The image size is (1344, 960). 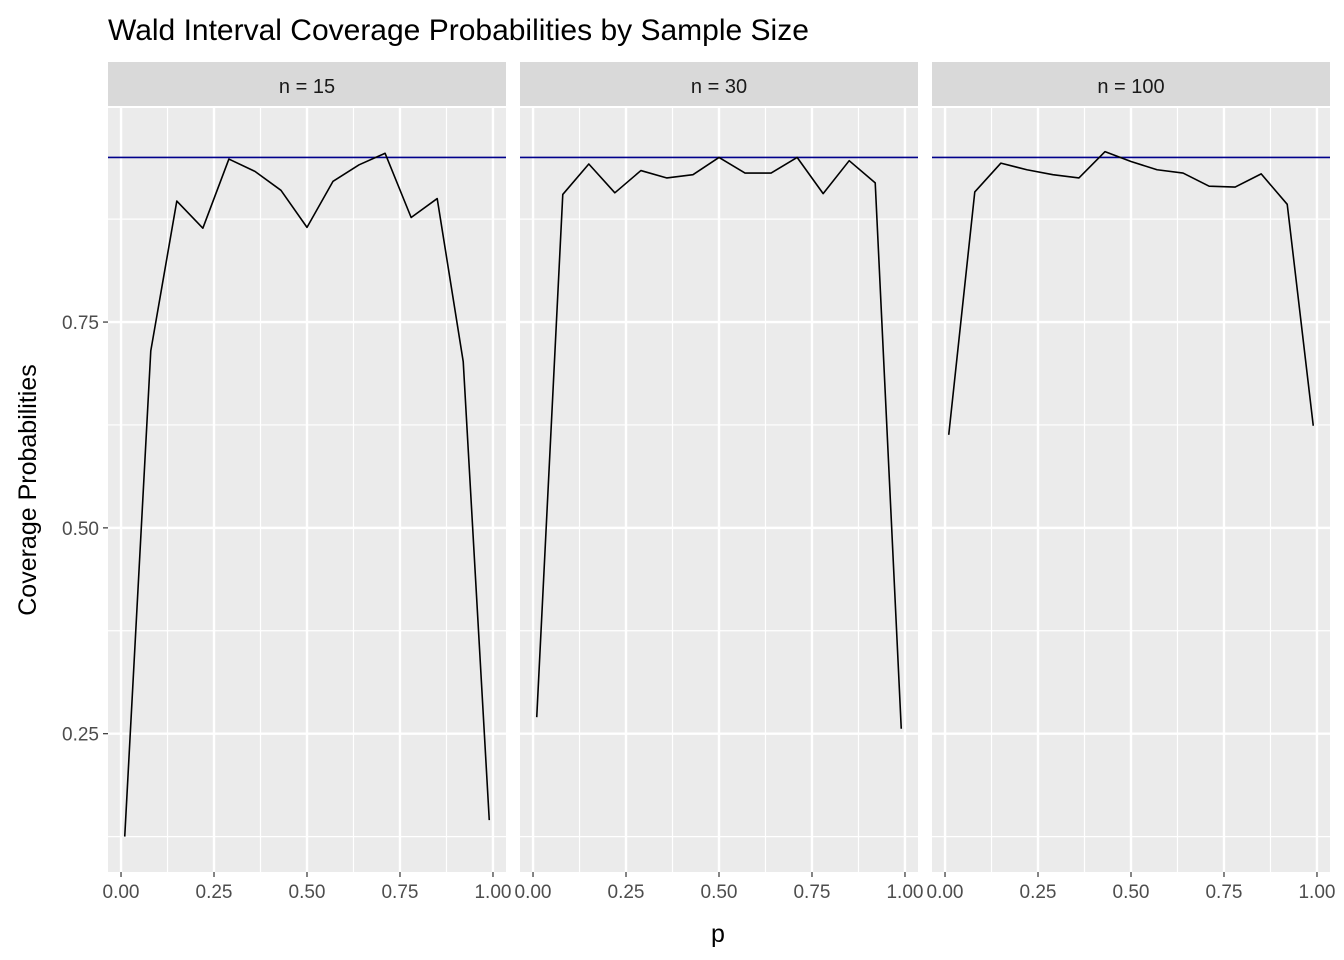 What do you see at coordinates (80, 735) in the screenshot?
I see `y-tick-label: 0.25` at bounding box center [80, 735].